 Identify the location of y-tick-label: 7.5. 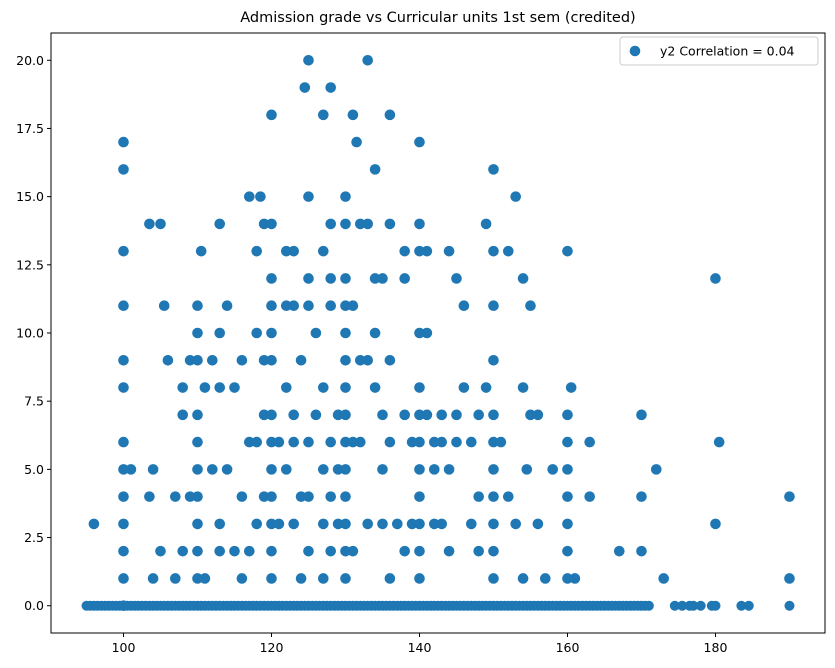
(34, 401).